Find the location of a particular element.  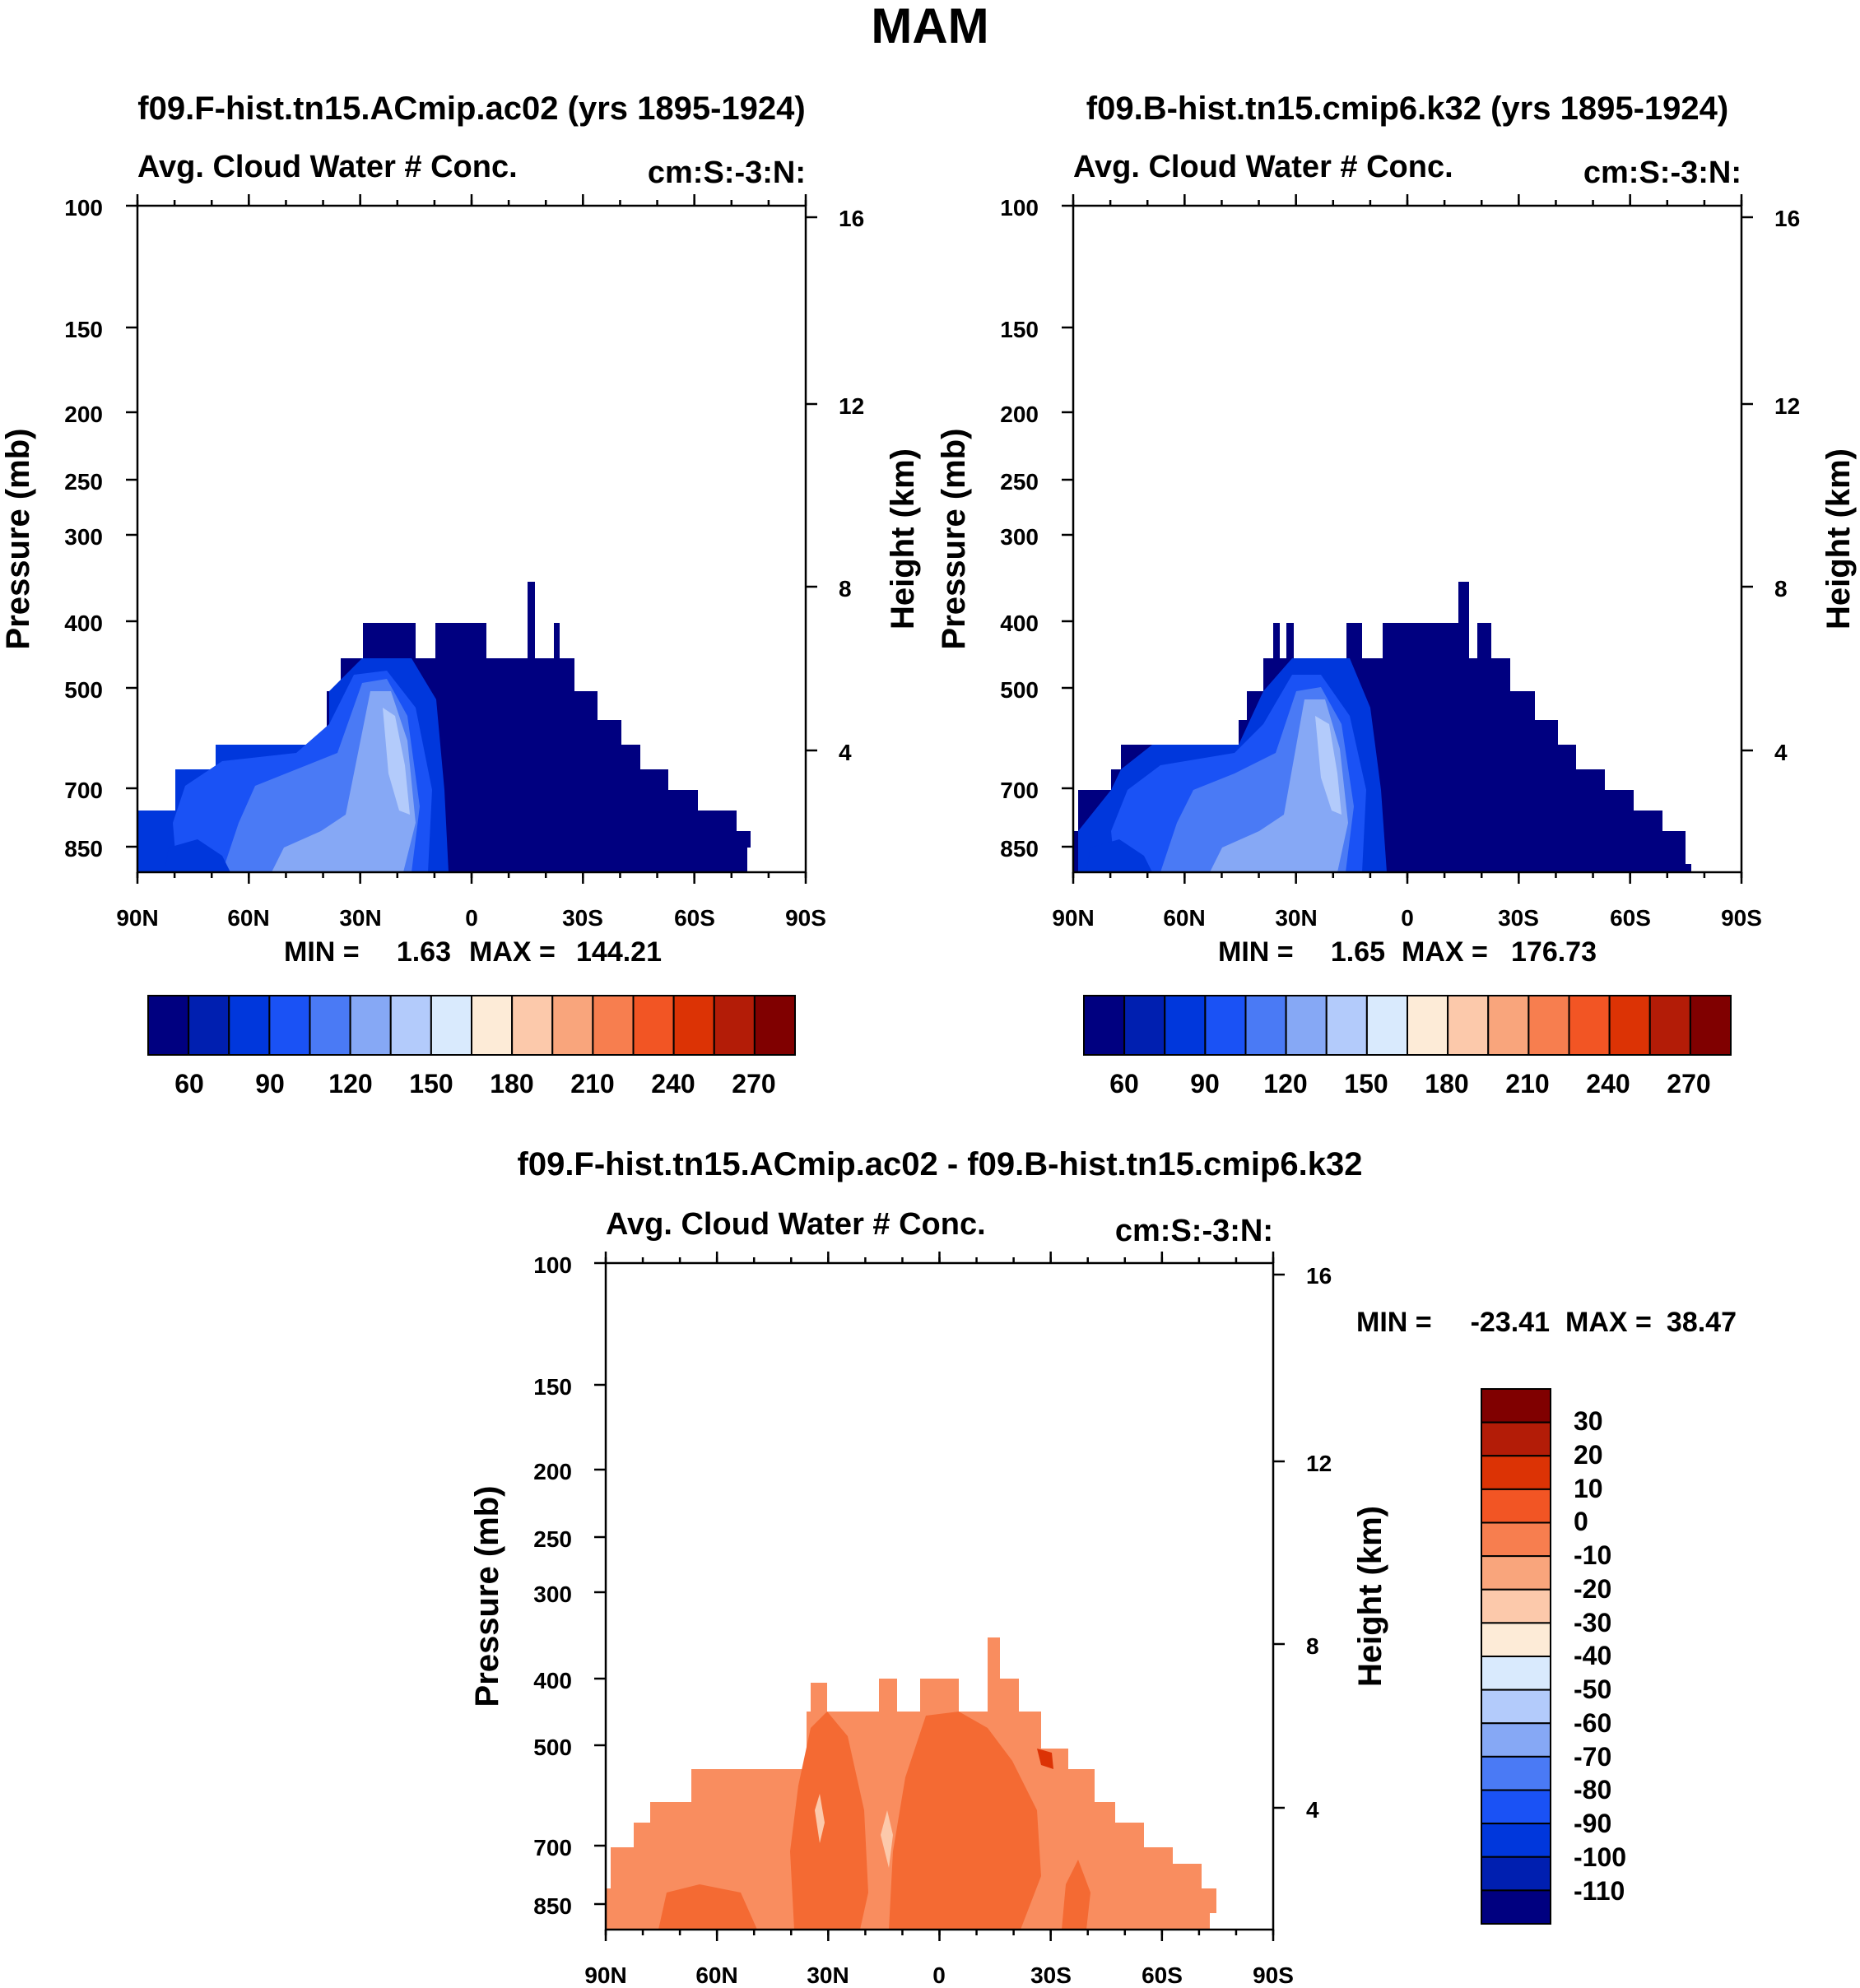

panel-1-colorbar-label: 90 is located at coordinates (270, 1084).